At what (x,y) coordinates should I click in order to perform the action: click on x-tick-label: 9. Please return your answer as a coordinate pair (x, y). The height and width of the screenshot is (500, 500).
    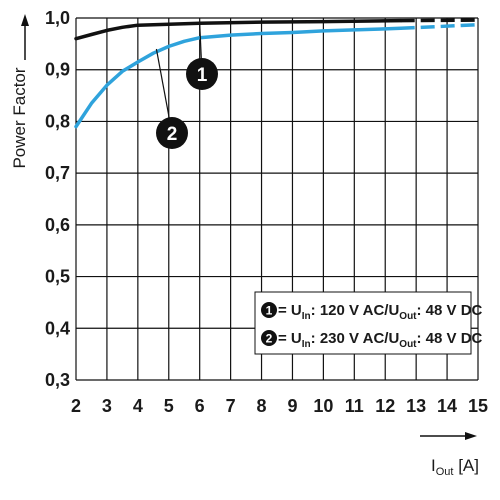
    Looking at the image, I should click on (292, 406).